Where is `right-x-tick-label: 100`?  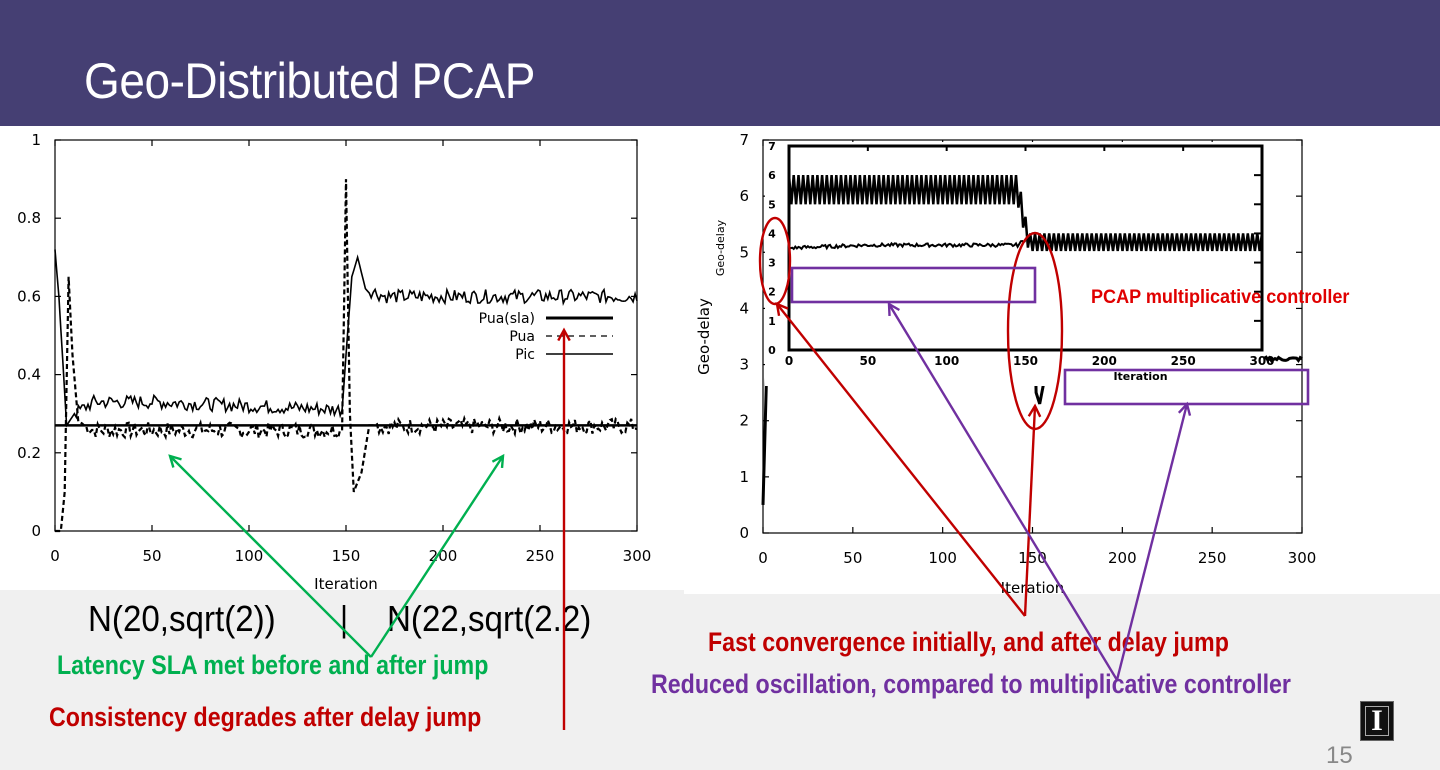
right-x-tick-label: 100 is located at coordinates (942, 558).